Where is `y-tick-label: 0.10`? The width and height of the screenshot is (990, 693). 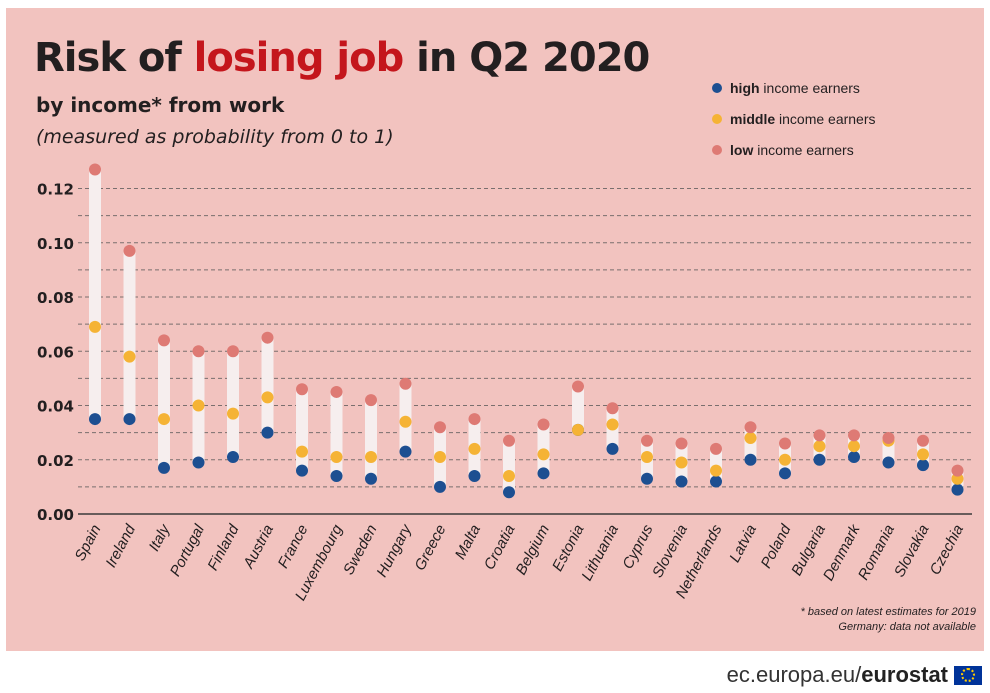
y-tick-label: 0.10 is located at coordinates (55, 244).